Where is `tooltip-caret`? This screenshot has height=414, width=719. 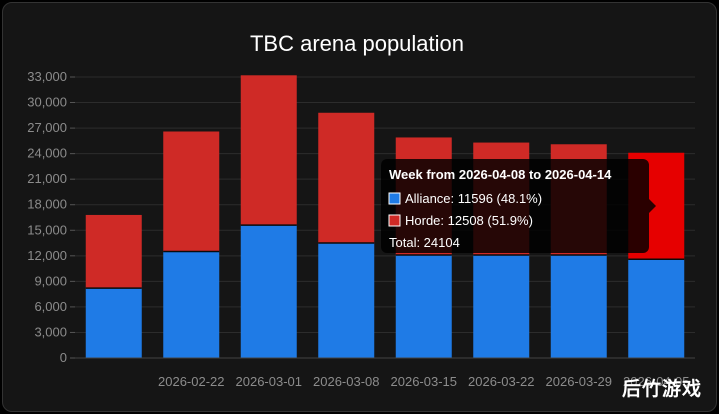 tooltip-caret is located at coordinates (652, 206).